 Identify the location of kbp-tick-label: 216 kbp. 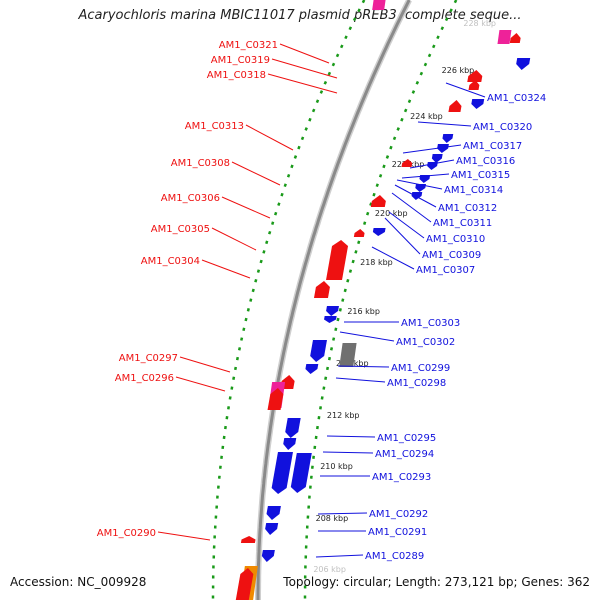
(363, 311).